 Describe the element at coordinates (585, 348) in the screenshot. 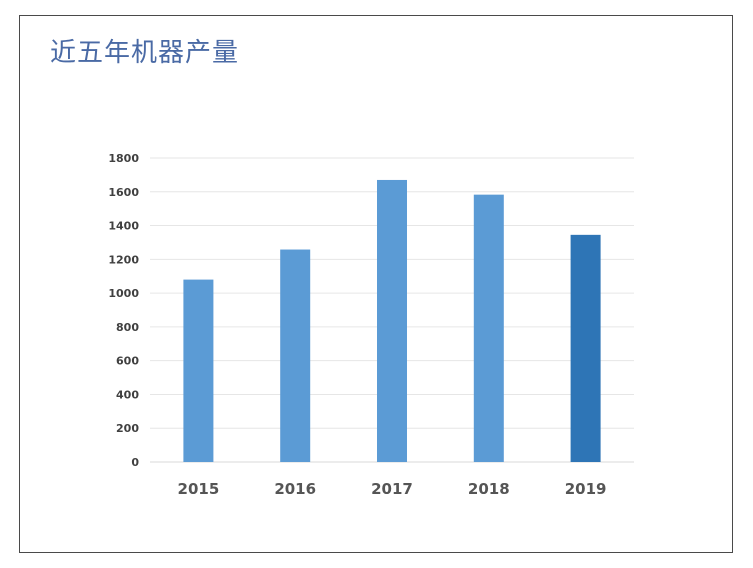

I see `bar-2019` at that location.